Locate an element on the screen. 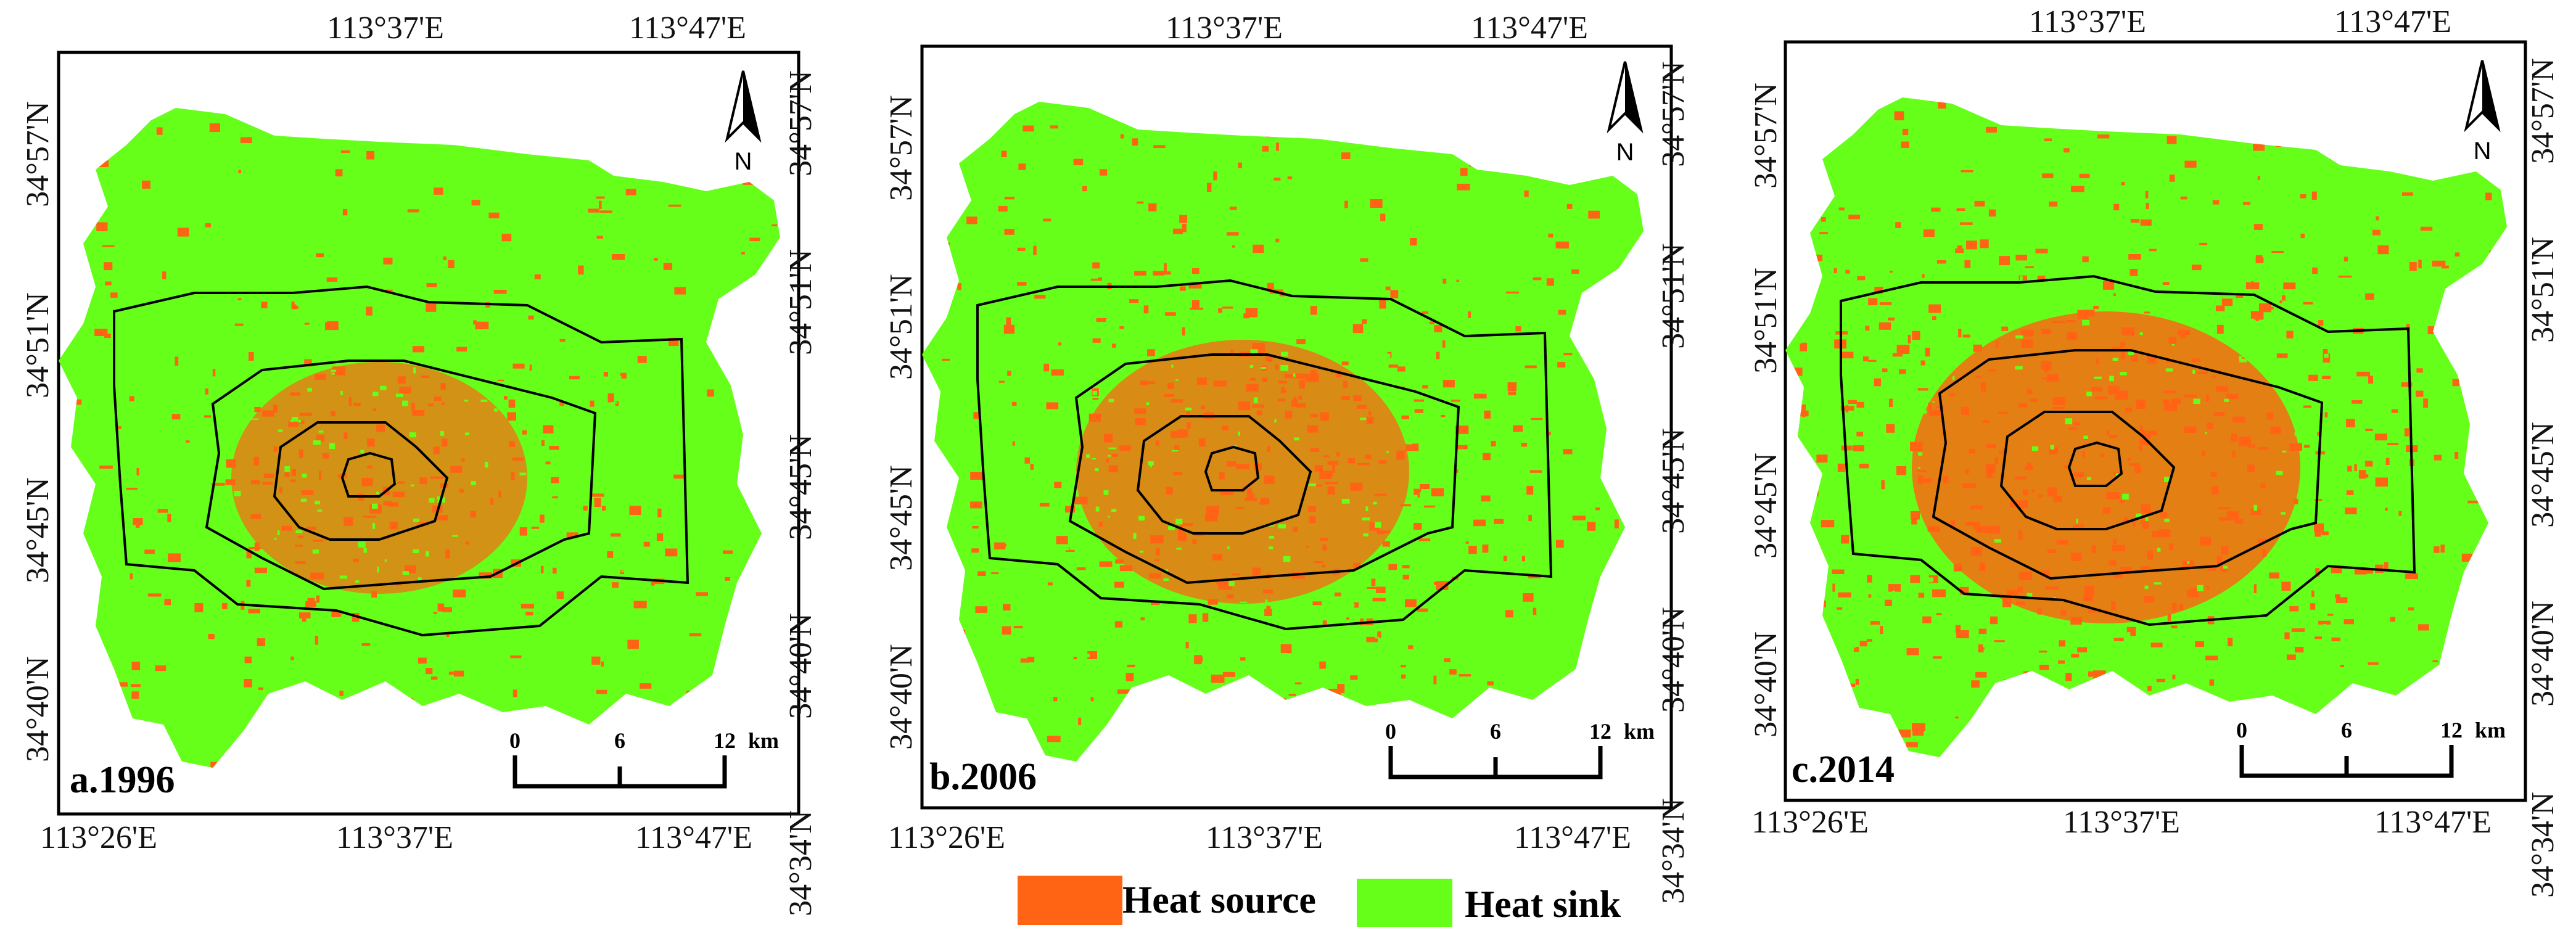 The image size is (2576, 941). legend-label-heat-source: Heat source is located at coordinates (1219, 900).